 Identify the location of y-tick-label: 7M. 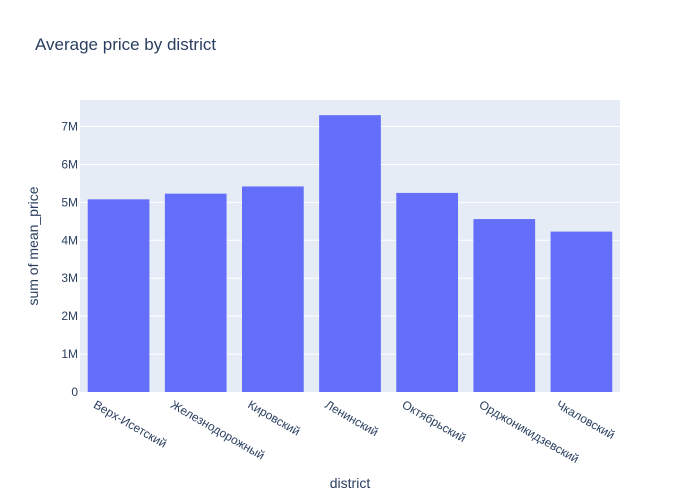
(69, 127).